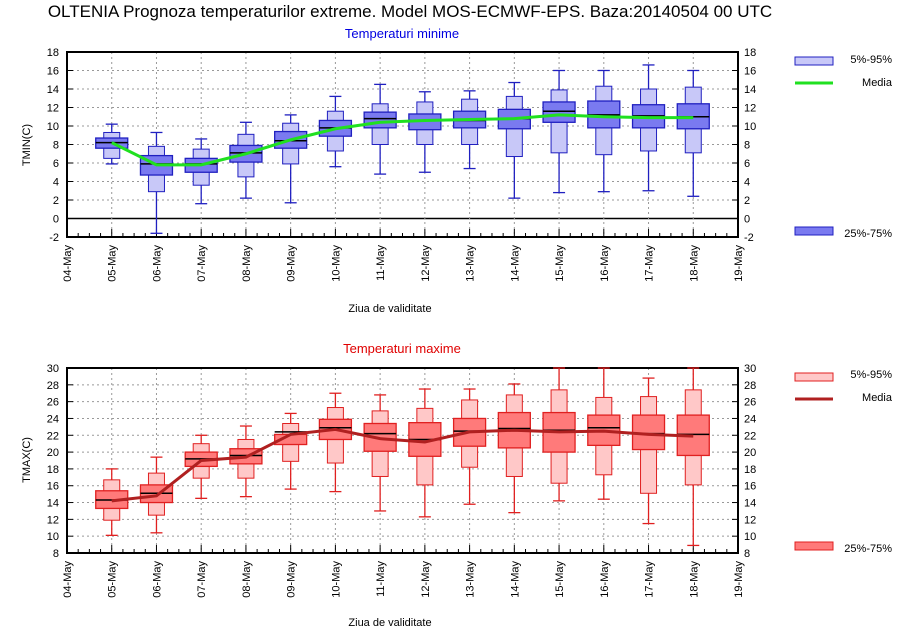  I want to click on tmin-xtick-label: 09-May, so click(292, 263).